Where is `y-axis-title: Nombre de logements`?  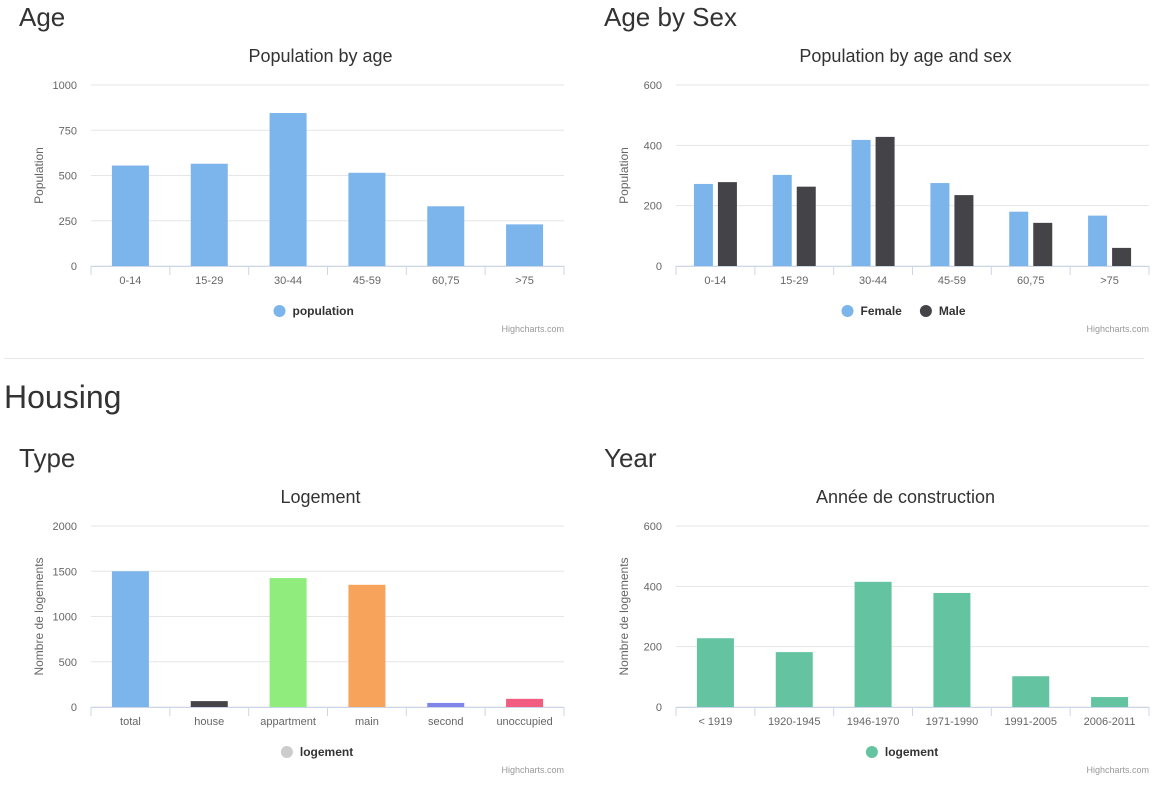
y-axis-title: Nombre de logements is located at coordinates (624, 616).